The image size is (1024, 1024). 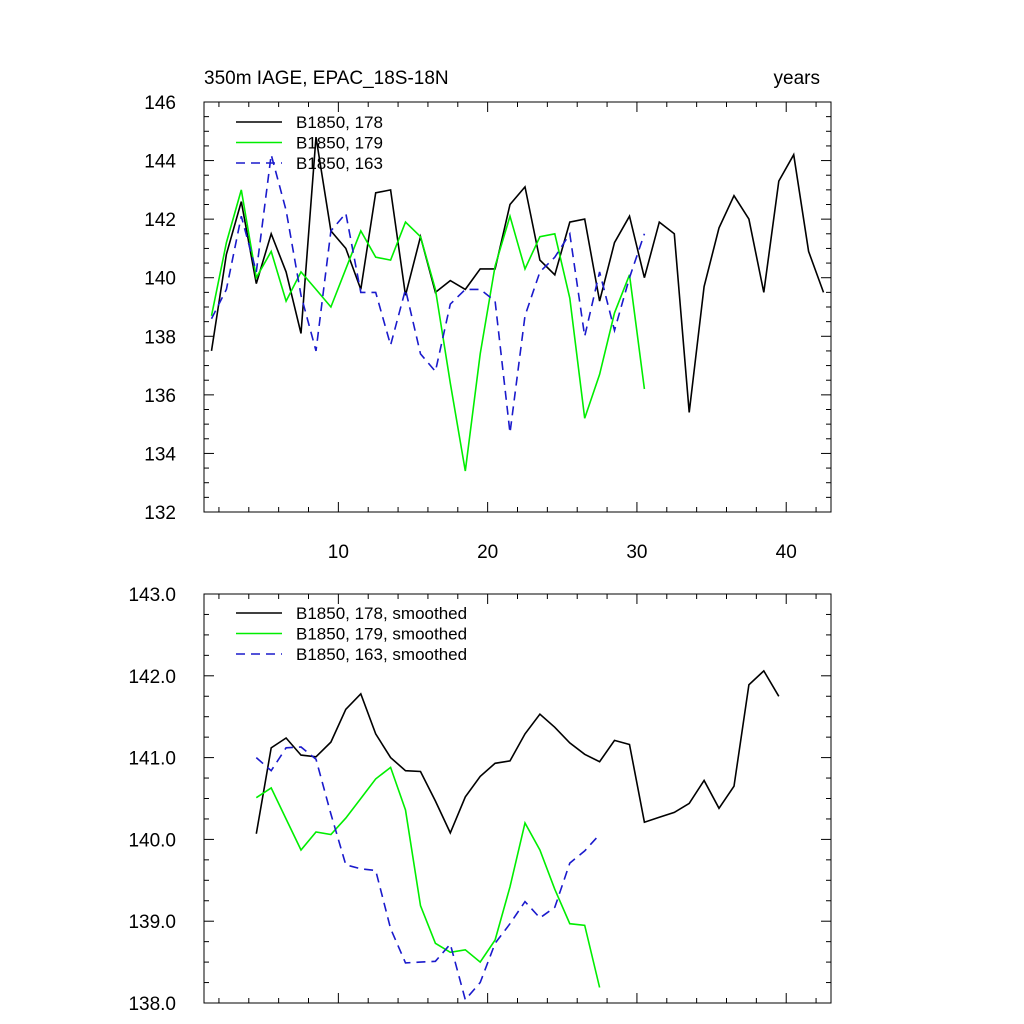 I want to click on y-tick-label: 139.0, so click(x=152, y=922).